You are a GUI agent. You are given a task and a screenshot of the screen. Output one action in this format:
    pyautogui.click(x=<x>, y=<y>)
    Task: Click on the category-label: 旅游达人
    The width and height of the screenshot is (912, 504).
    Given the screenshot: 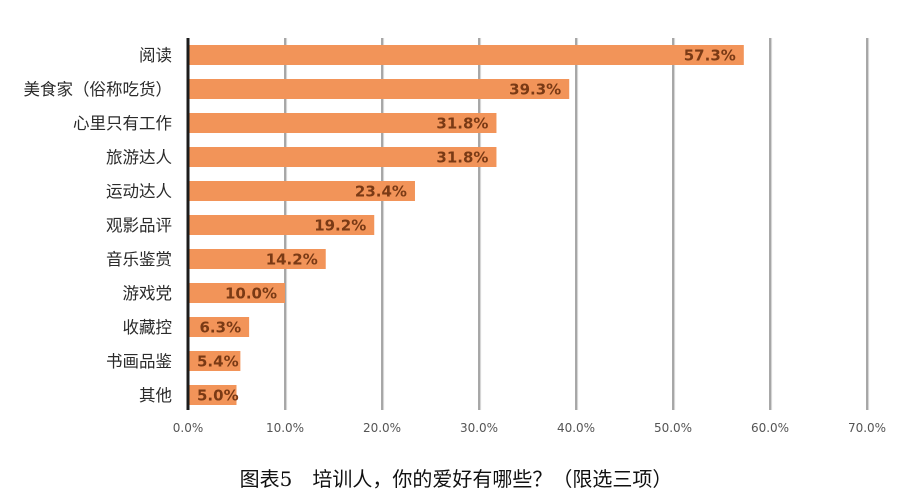 What is the action you would take?
    pyautogui.click(x=139, y=157)
    